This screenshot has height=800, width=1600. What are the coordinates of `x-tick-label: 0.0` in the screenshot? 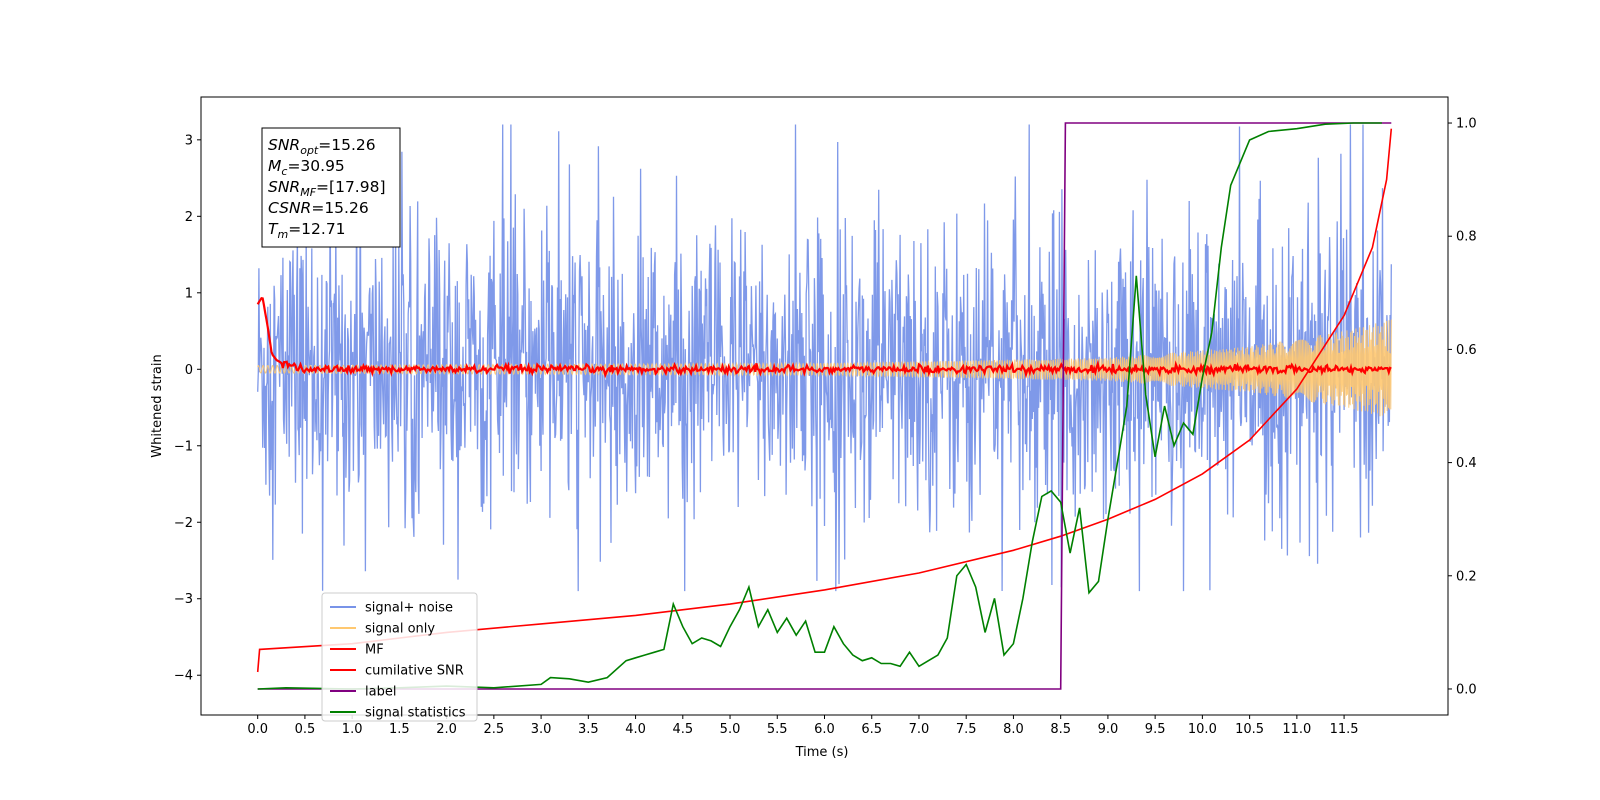 It's located at (257, 729).